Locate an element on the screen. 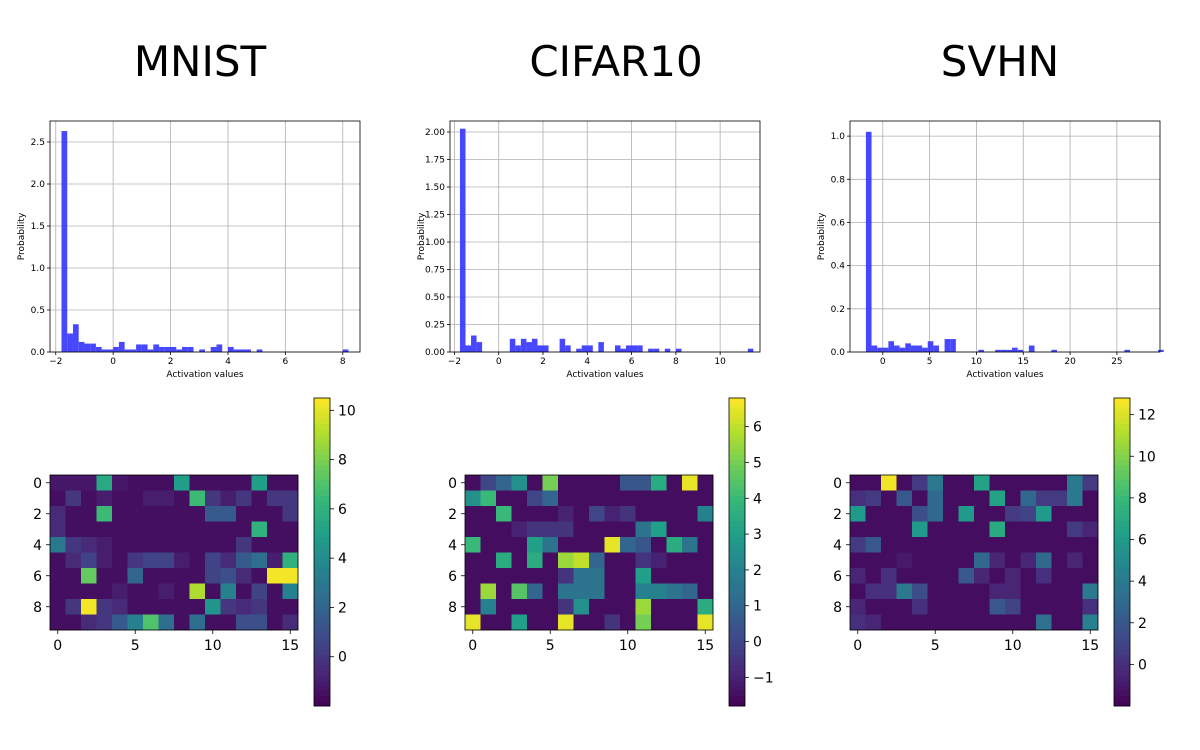 This screenshot has width=1200, height=750. heatmap-x-tick-label: 10 is located at coordinates (1013, 646).